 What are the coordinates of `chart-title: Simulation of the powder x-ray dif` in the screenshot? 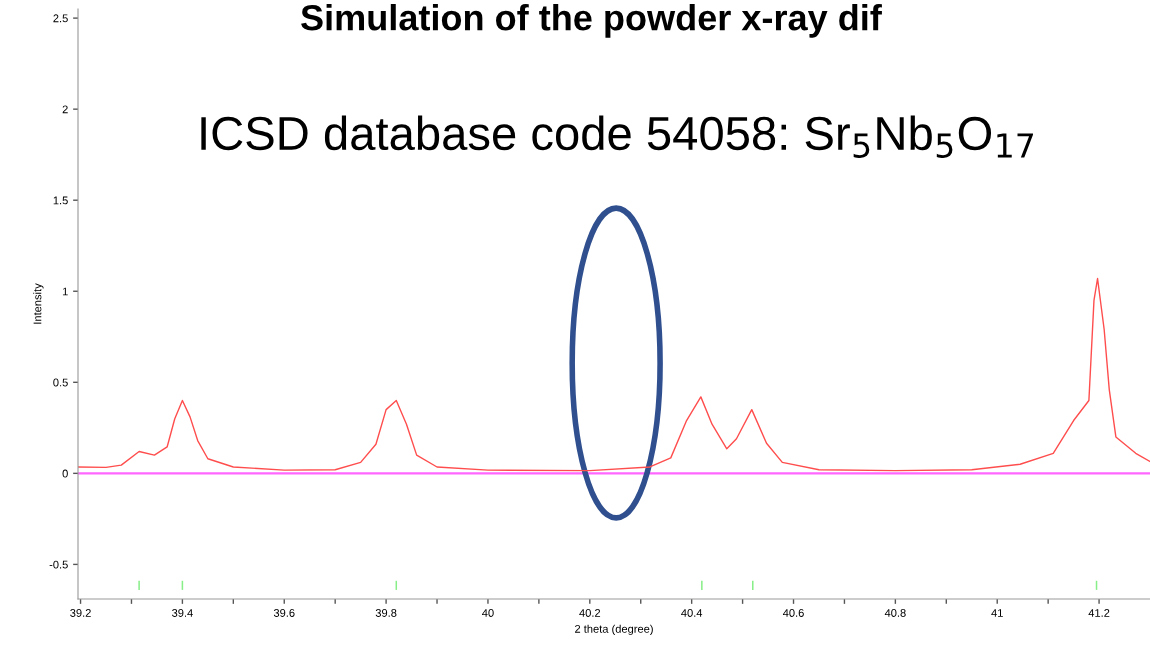 It's located at (591, 21).